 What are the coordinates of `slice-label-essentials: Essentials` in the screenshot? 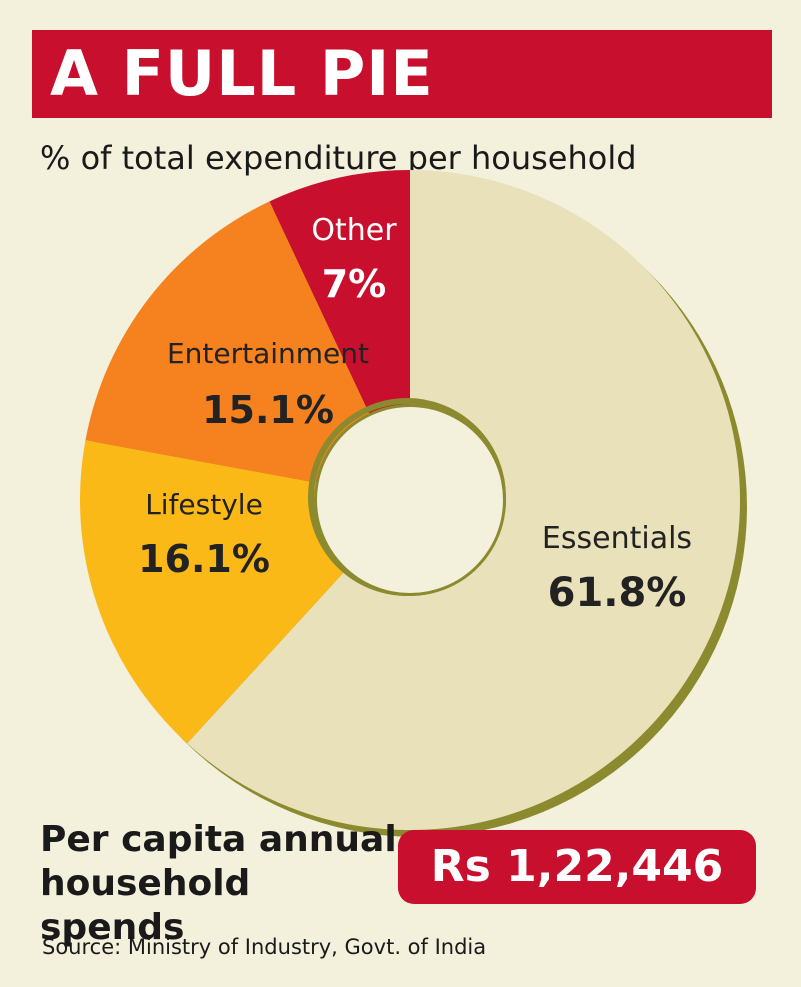 It's located at (617, 538).